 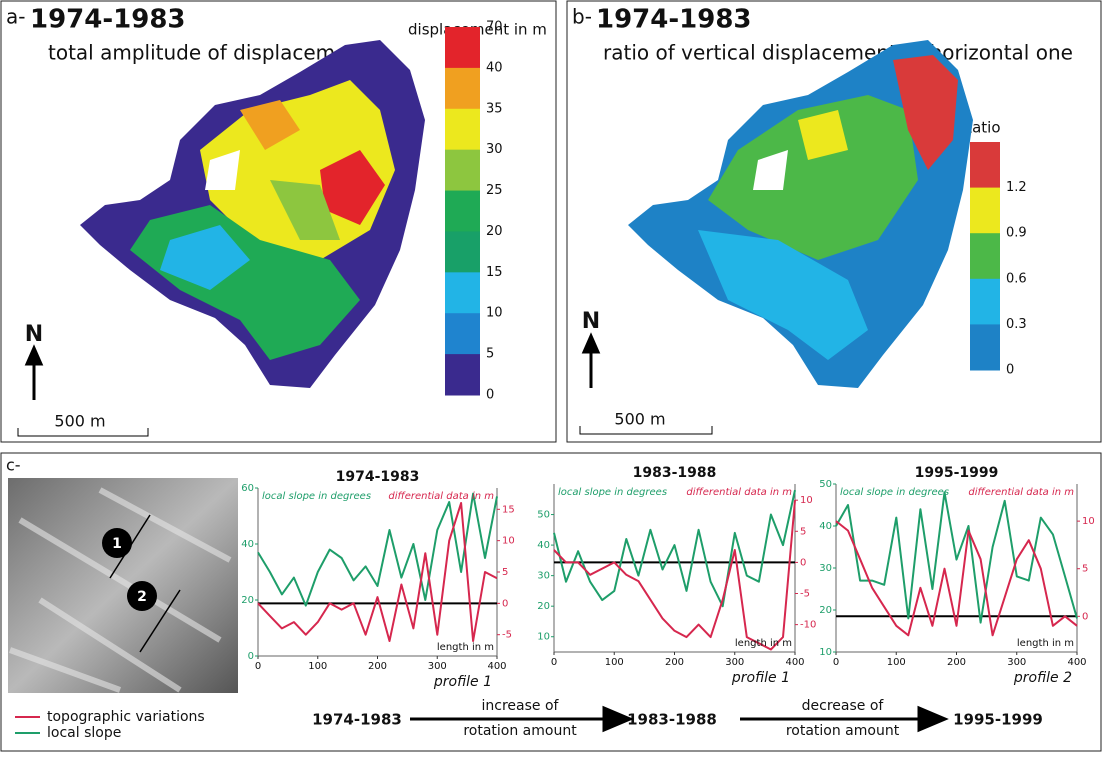 What do you see at coordinates (1076, 662) in the screenshot?
I see `x-tick-label: 400` at bounding box center [1076, 662].